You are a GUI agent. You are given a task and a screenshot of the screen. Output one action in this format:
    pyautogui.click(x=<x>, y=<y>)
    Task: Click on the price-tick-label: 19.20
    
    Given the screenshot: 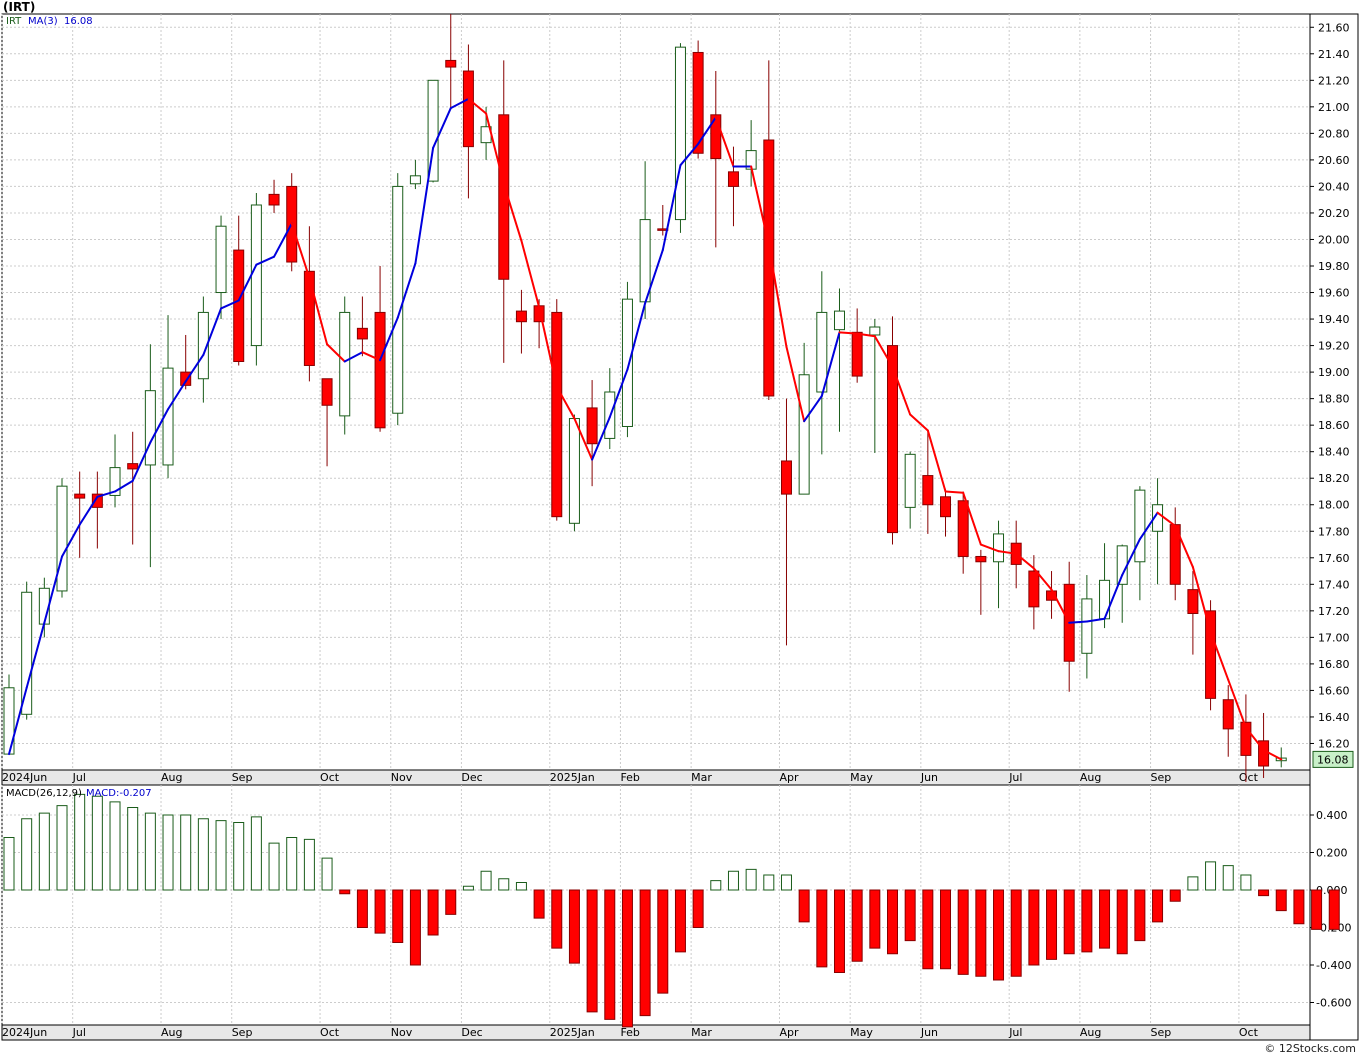 What is the action you would take?
    pyautogui.click(x=1334, y=346)
    